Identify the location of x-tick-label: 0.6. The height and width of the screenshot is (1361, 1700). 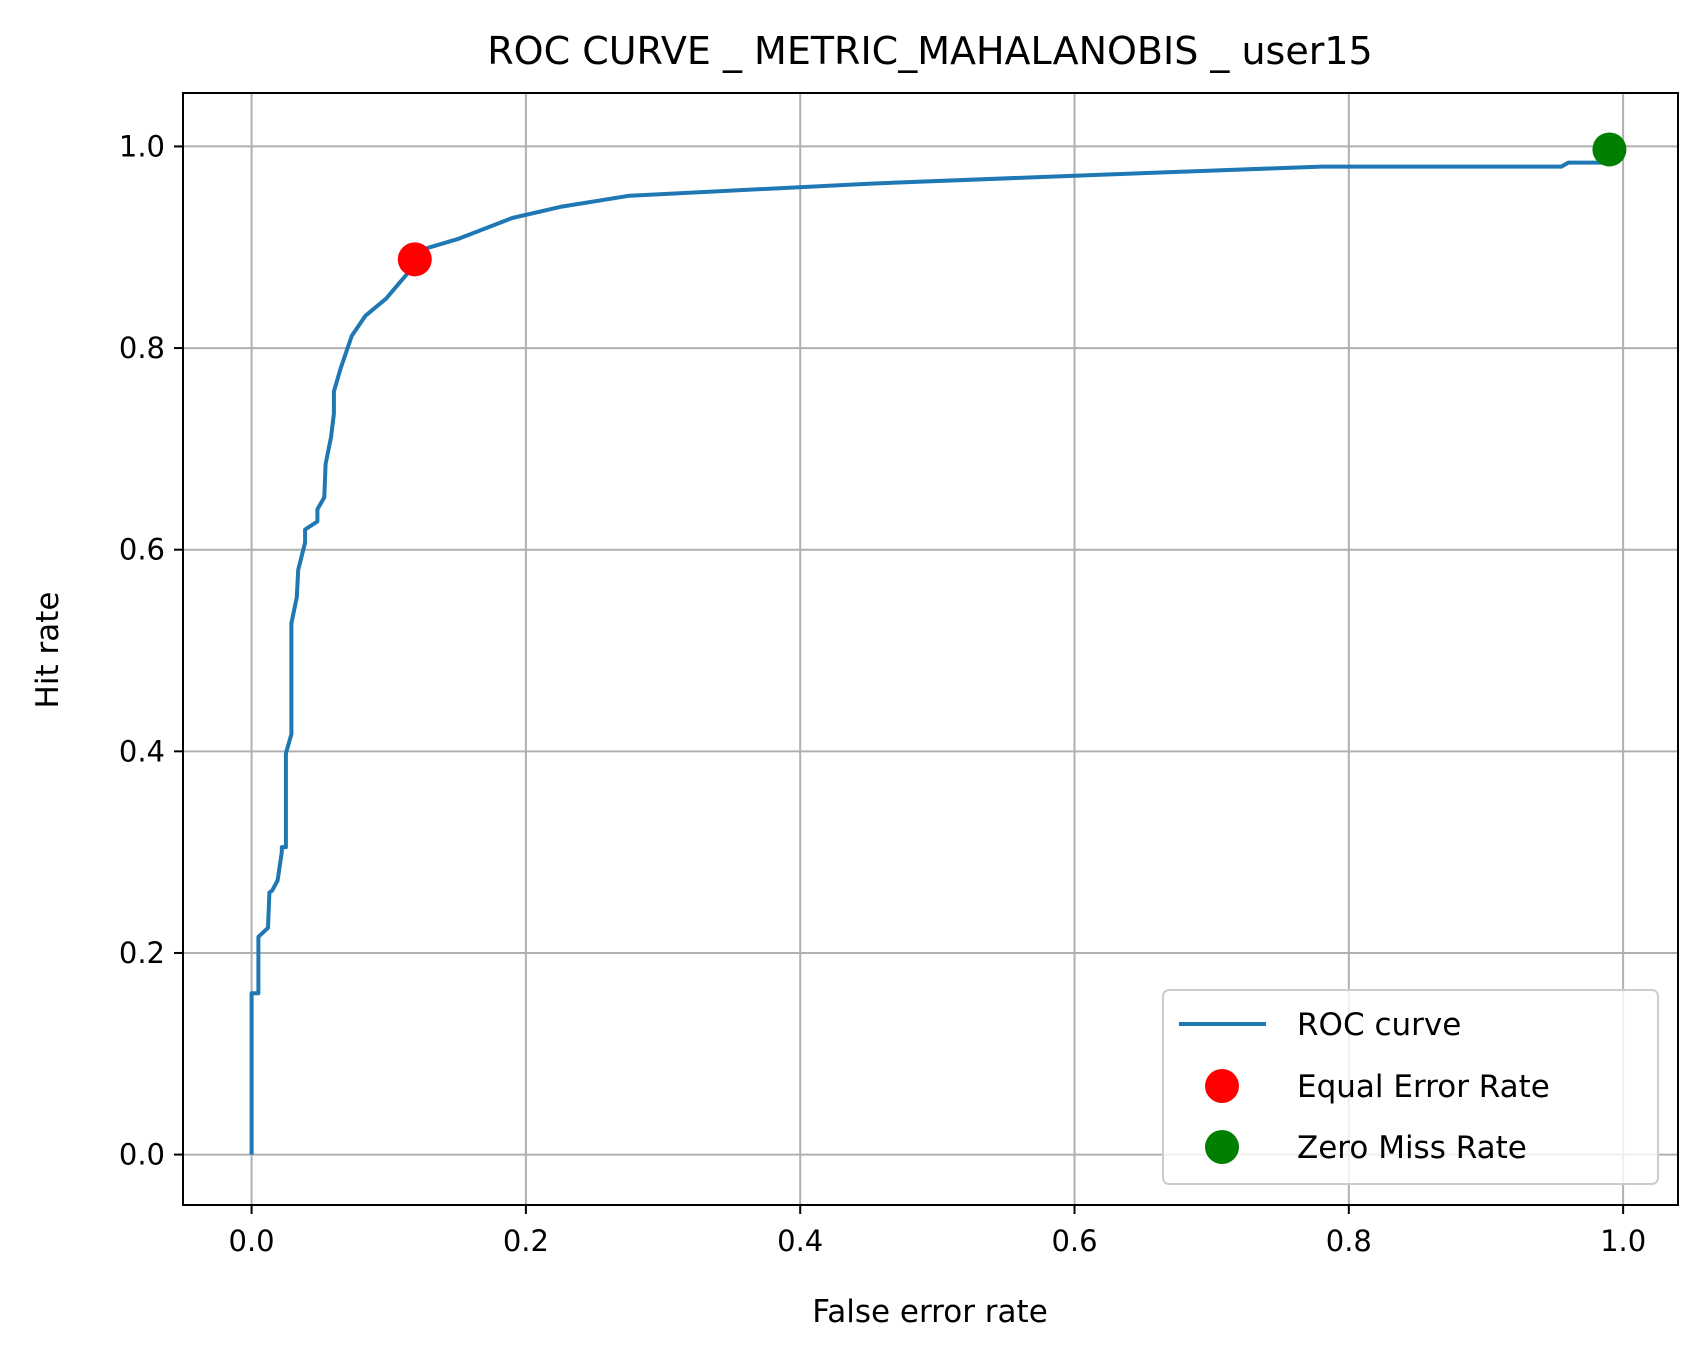
(1074, 1241).